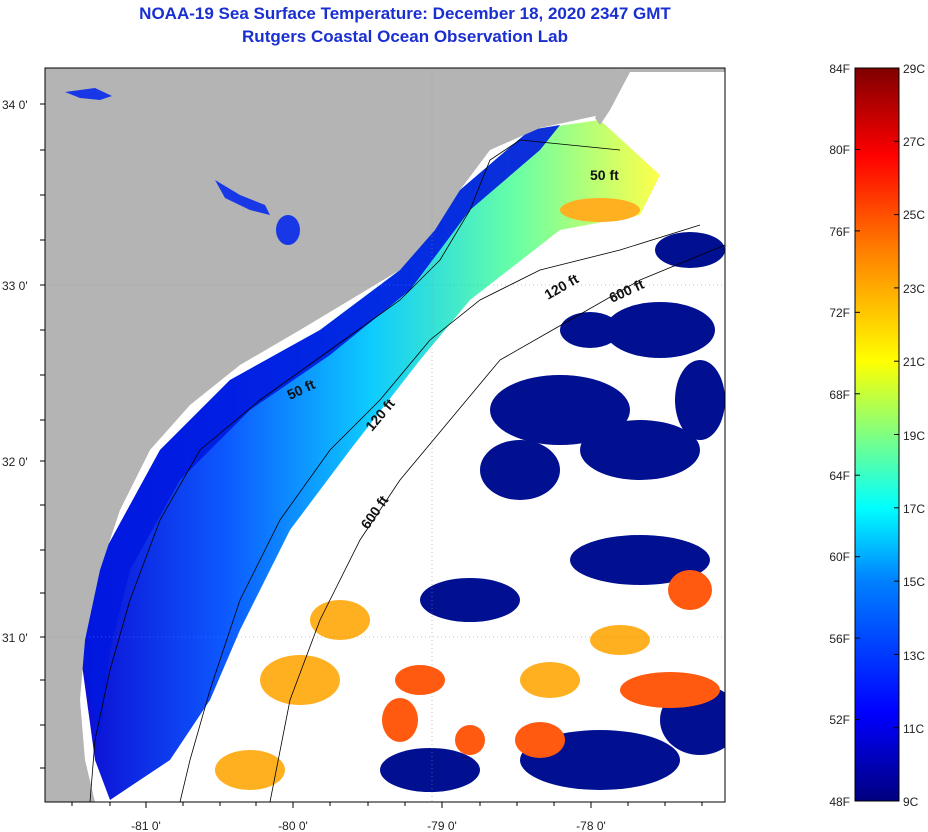 This screenshot has height=832, width=928. I want to click on lon-tick-79: -79 0', so click(442, 825).